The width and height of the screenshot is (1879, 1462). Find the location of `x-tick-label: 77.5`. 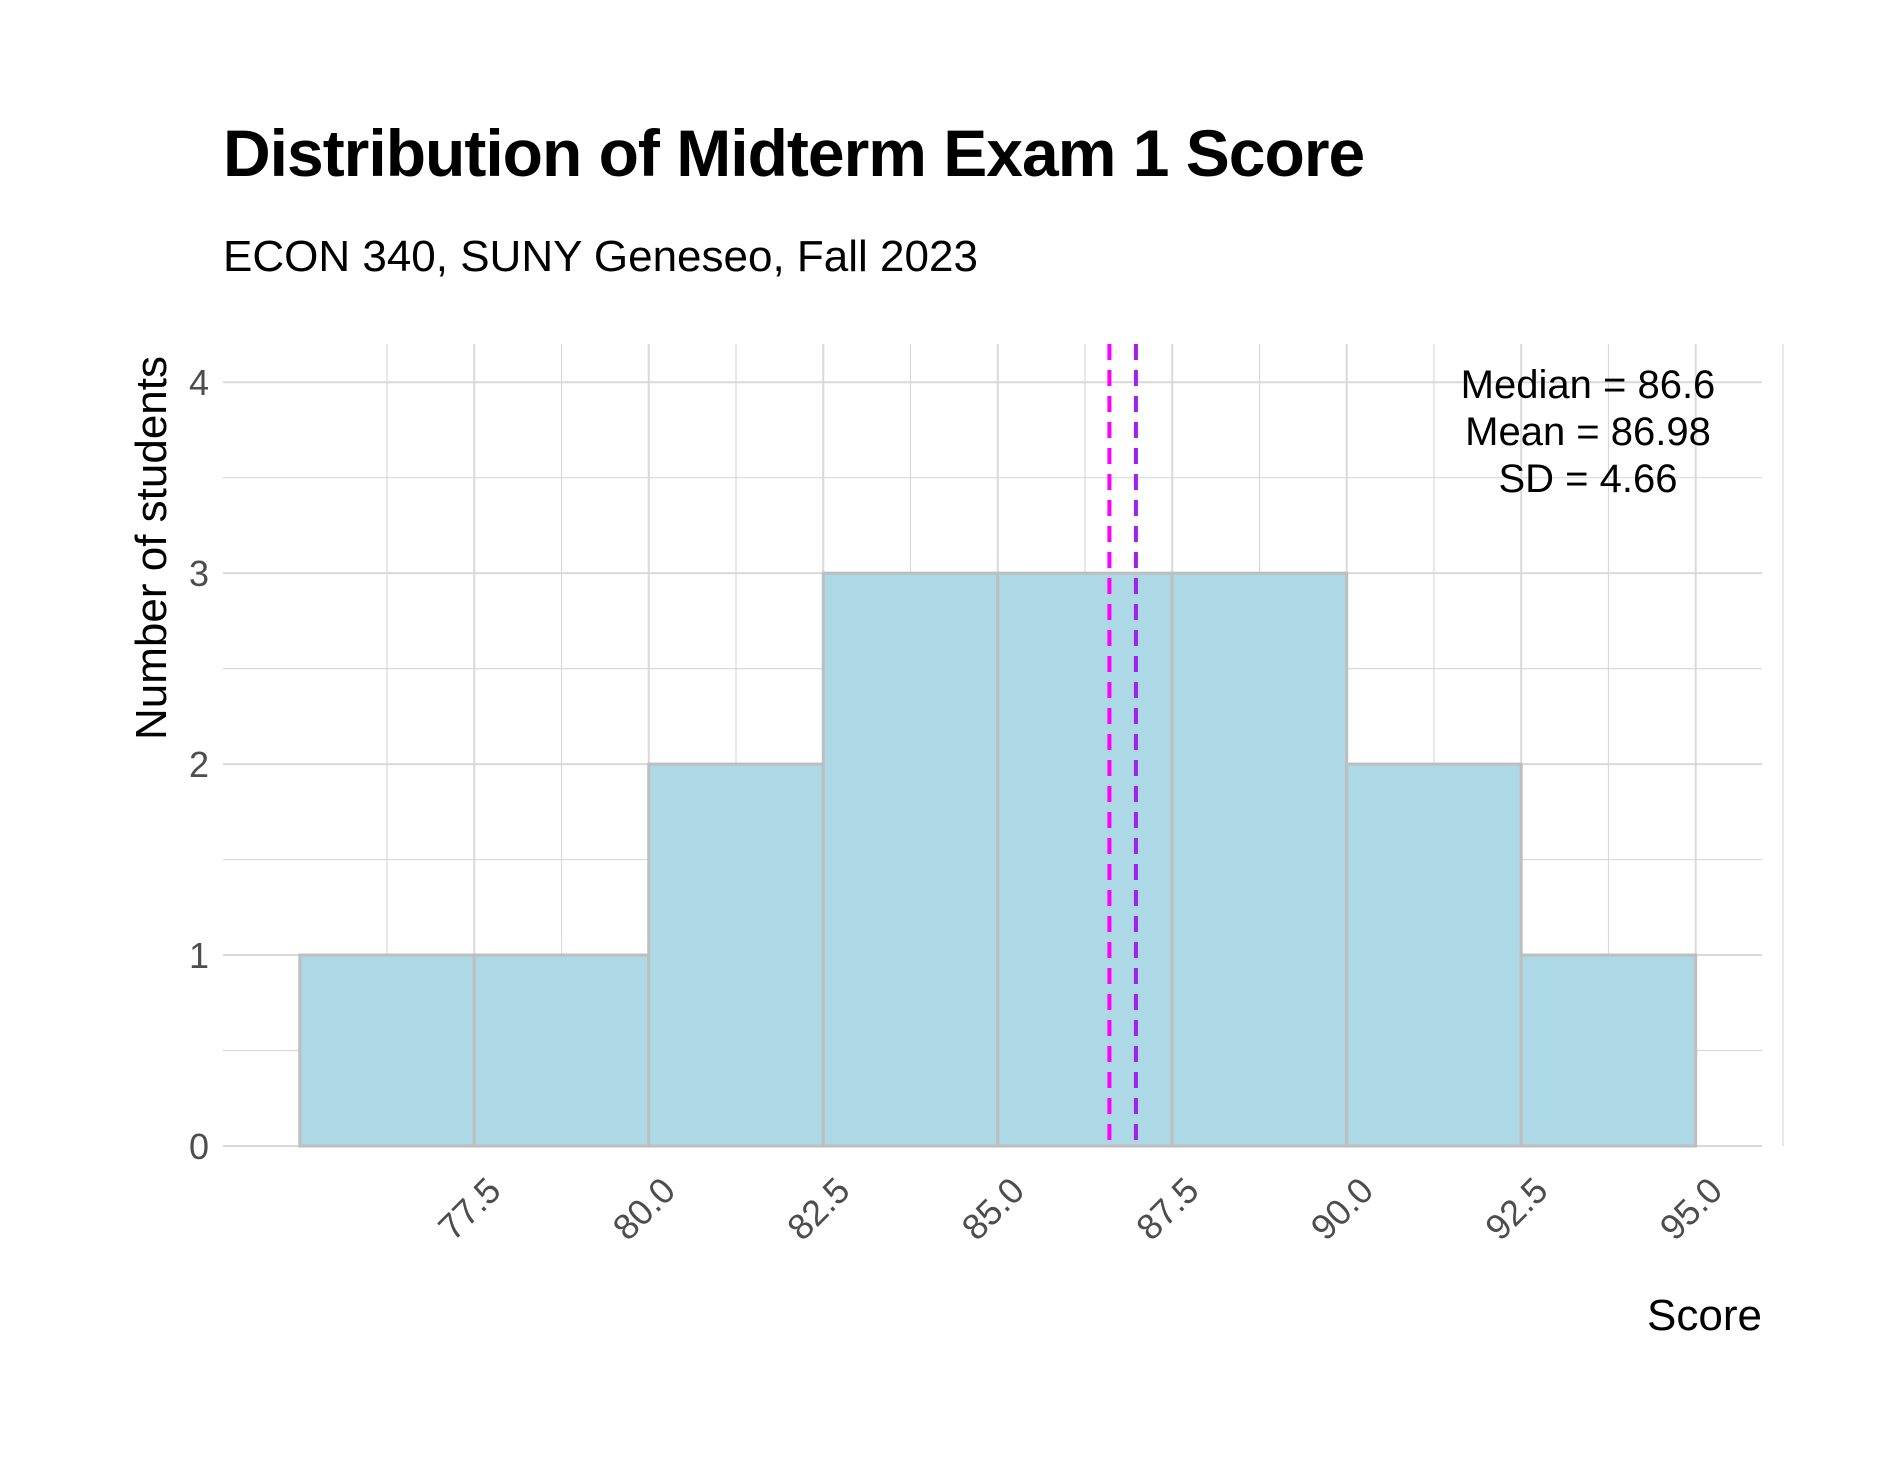

x-tick-label: 77.5 is located at coordinates (469, 1208).